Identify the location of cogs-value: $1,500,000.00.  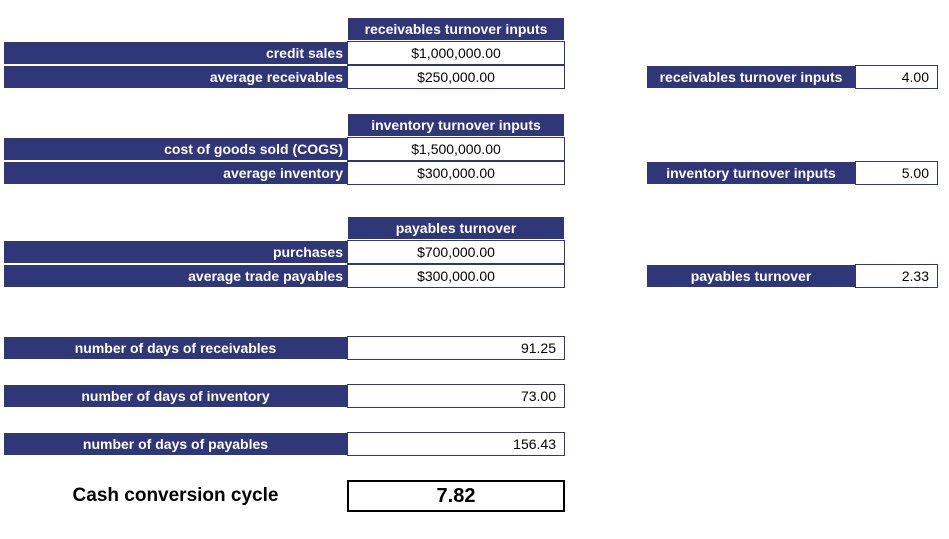
(456, 149).